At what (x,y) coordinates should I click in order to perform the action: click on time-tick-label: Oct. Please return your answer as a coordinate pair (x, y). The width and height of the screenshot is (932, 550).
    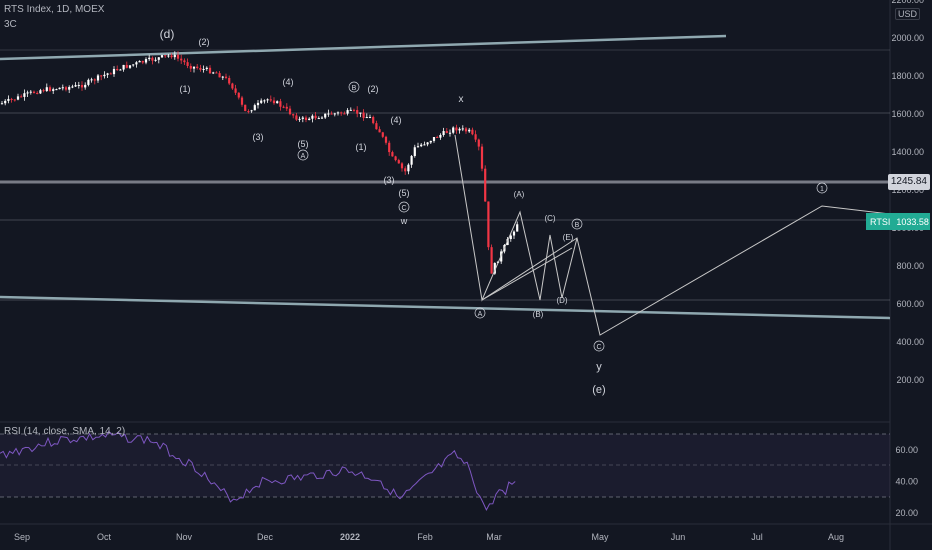
    Looking at the image, I should click on (104, 537).